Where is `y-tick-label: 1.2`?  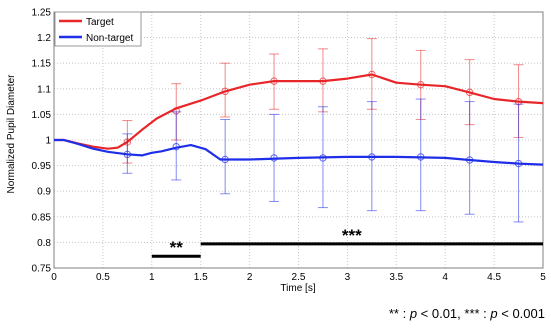 y-tick-label: 1.2 is located at coordinates (44, 38).